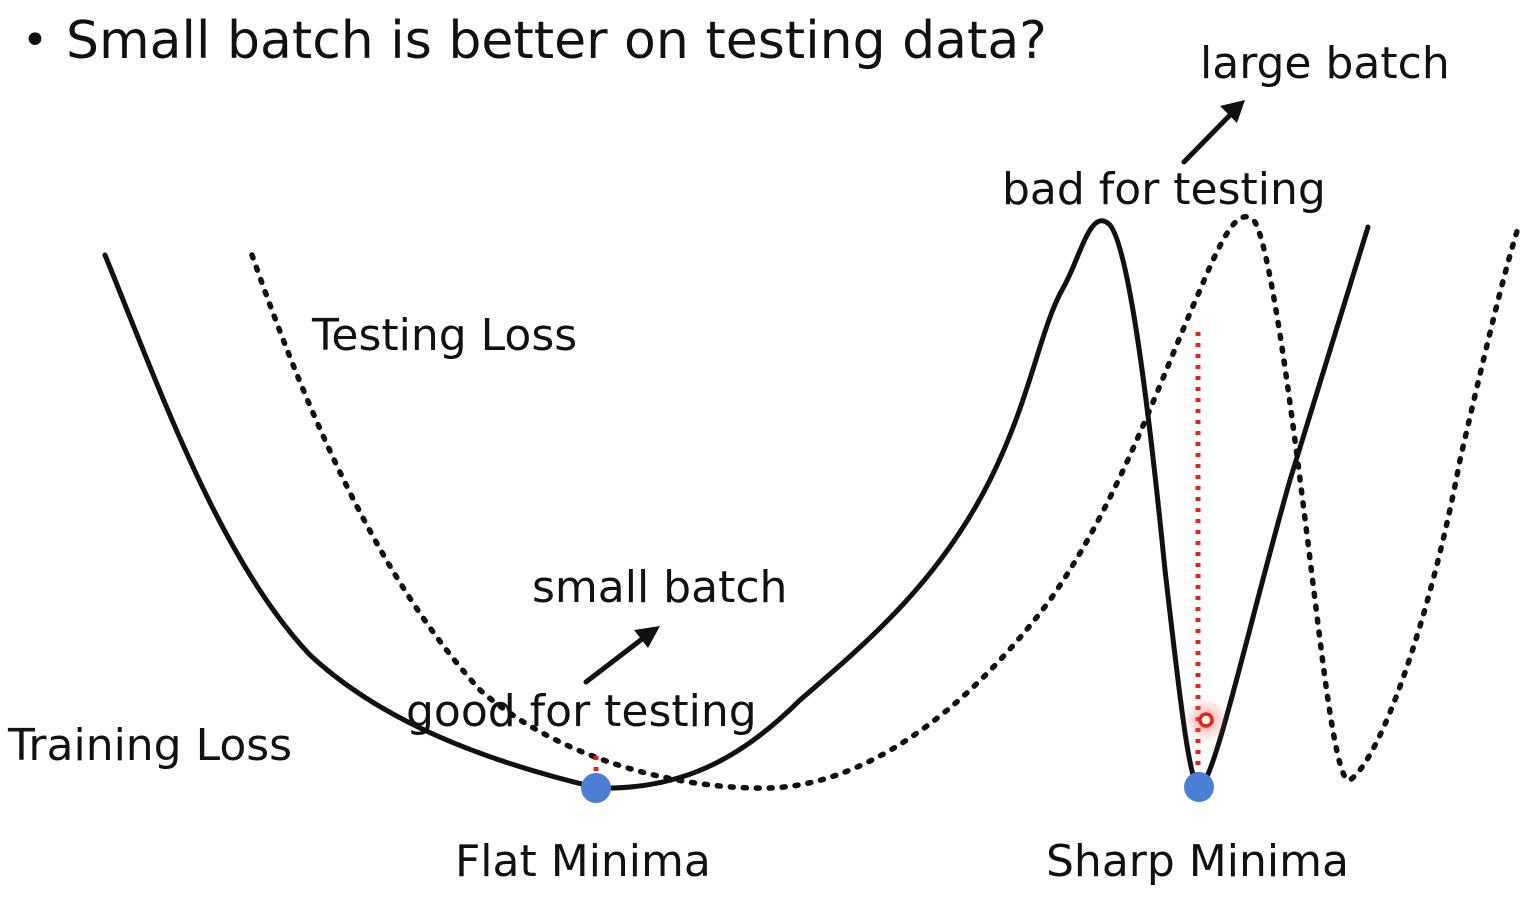 Image resolution: width=1528 pixels, height=900 pixels. What do you see at coordinates (1206, 720) in the screenshot?
I see `pointer-ring` at bounding box center [1206, 720].